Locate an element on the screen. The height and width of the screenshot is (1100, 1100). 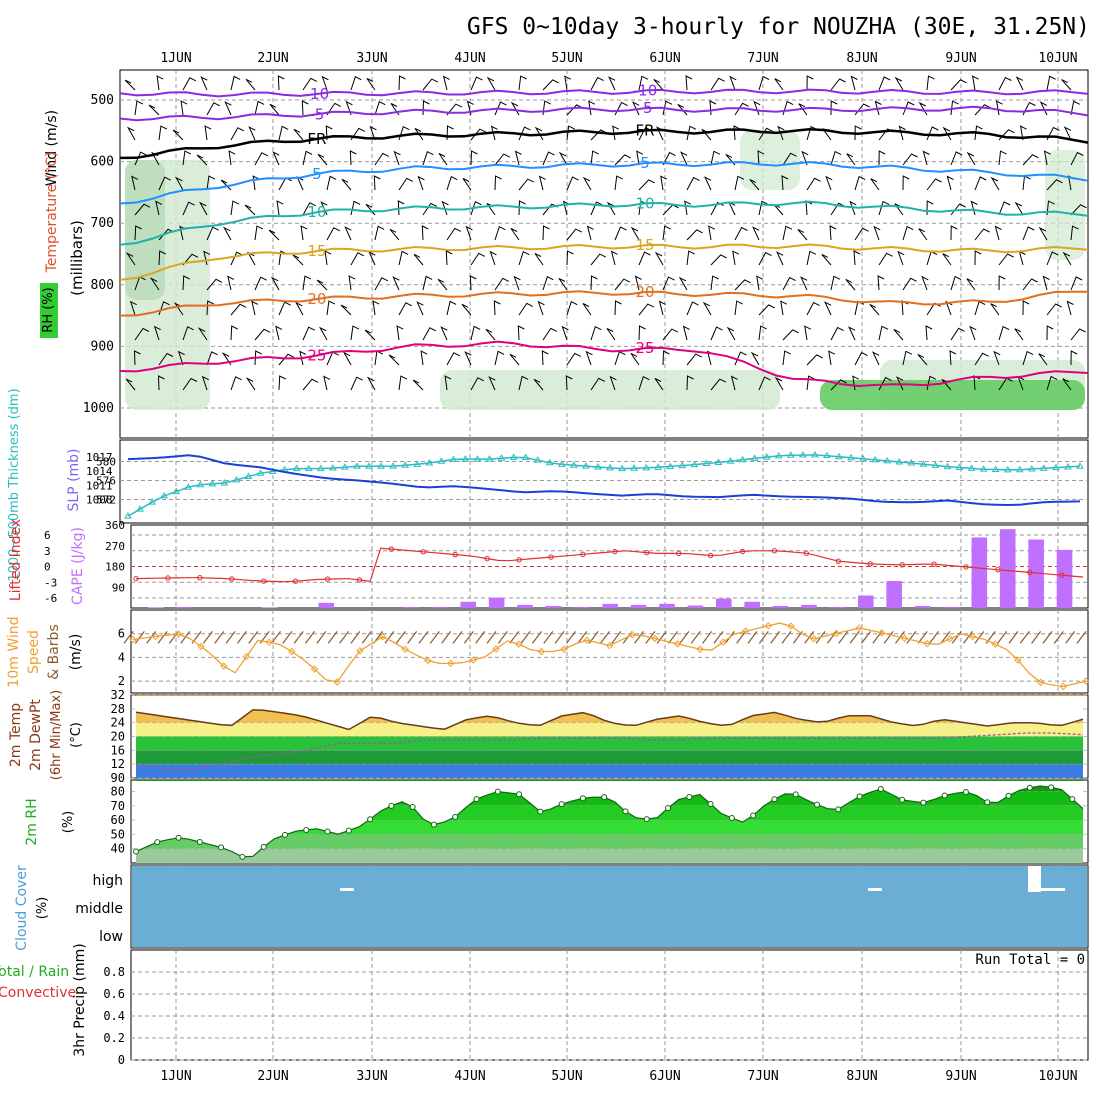
temp-band is located at coordinates (609, 771).